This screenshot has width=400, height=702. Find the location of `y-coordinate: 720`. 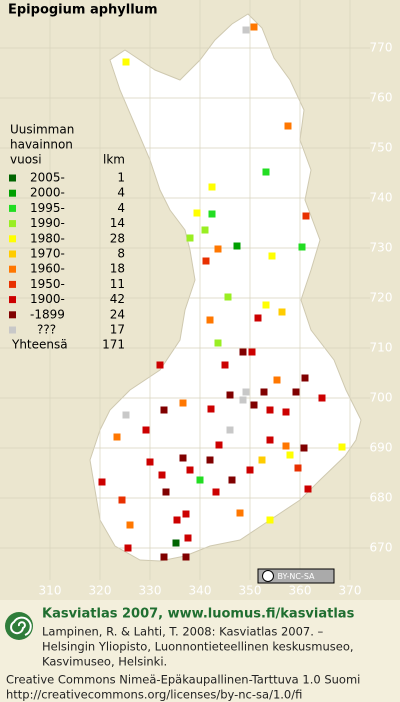

y-coordinate: 720 is located at coordinates (381, 298).